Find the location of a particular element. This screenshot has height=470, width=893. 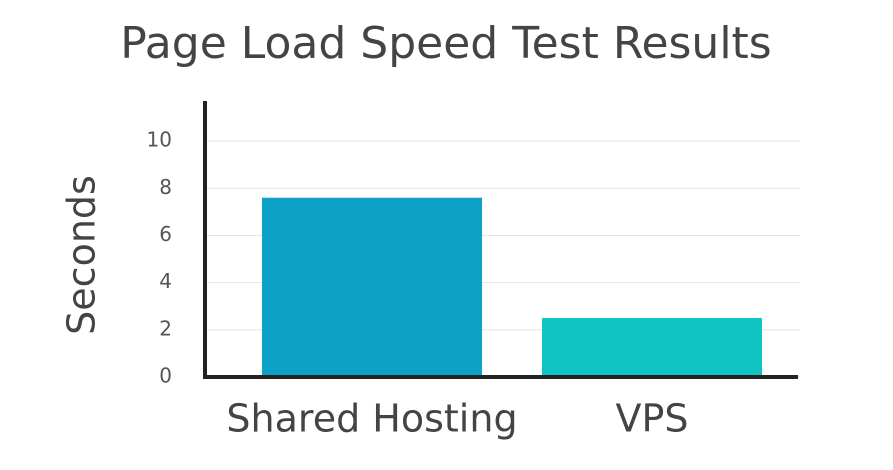

y-tick-label: 2 is located at coordinates (165, 328).